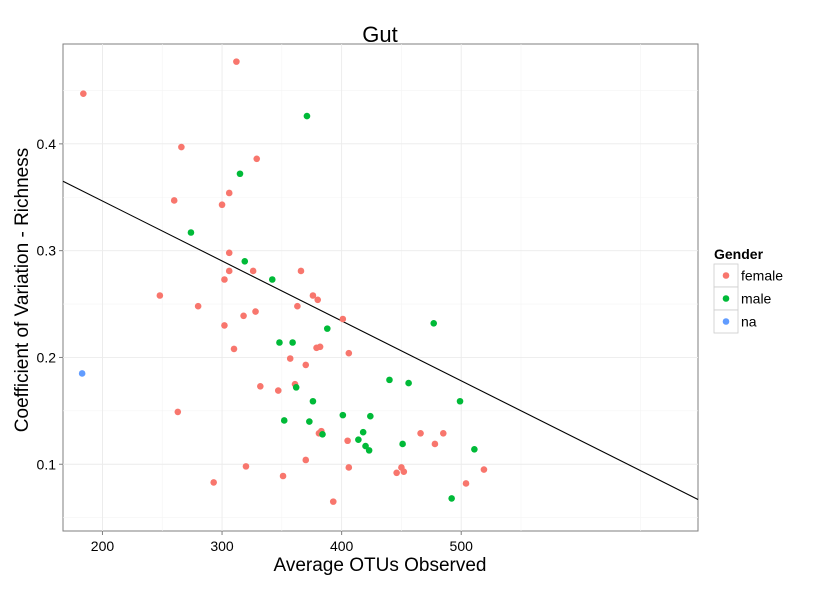 The height and width of the screenshot is (589, 825). Describe the element at coordinates (762, 276) in the screenshot. I see `legend-label-female: female` at that location.